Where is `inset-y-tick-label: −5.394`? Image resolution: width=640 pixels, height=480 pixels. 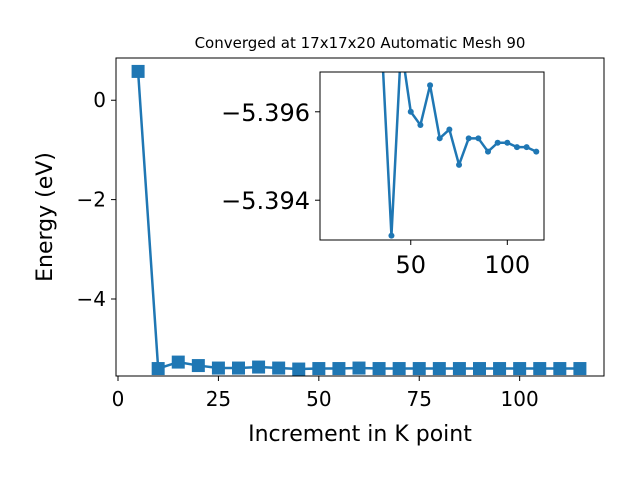
inset-y-tick-label: −5.394 is located at coordinates (265, 201).